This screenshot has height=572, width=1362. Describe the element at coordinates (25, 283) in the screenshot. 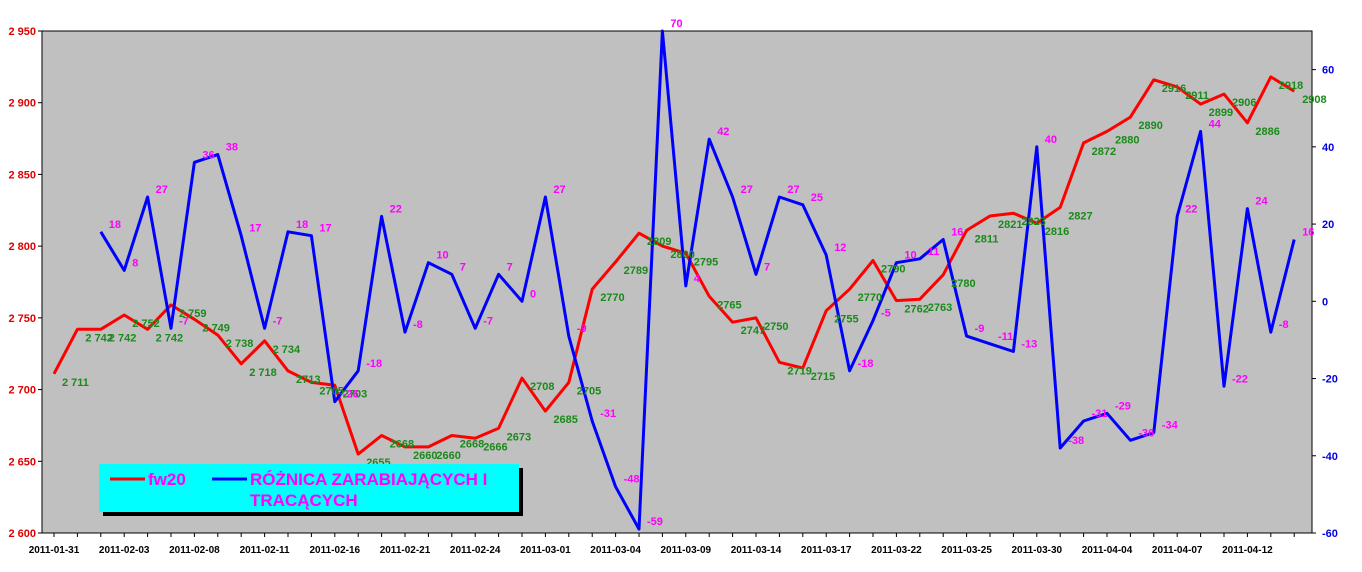

I see `left-axis: 2 600 2 650 2 700 2 750 2 800 2 850 2 900 2 950` at that location.